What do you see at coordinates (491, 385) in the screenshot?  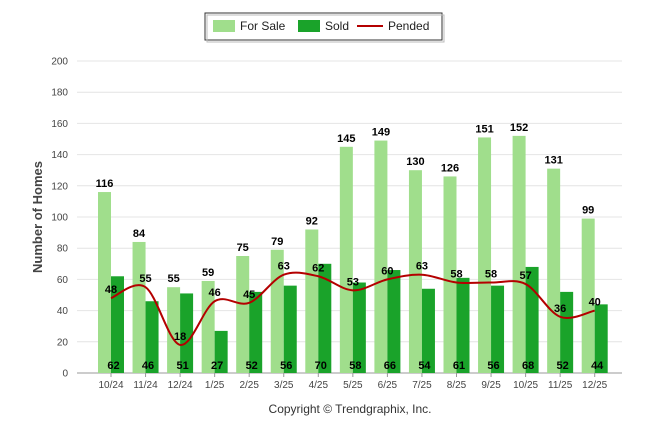 I see `x-tick-label: 9/25` at bounding box center [491, 385].